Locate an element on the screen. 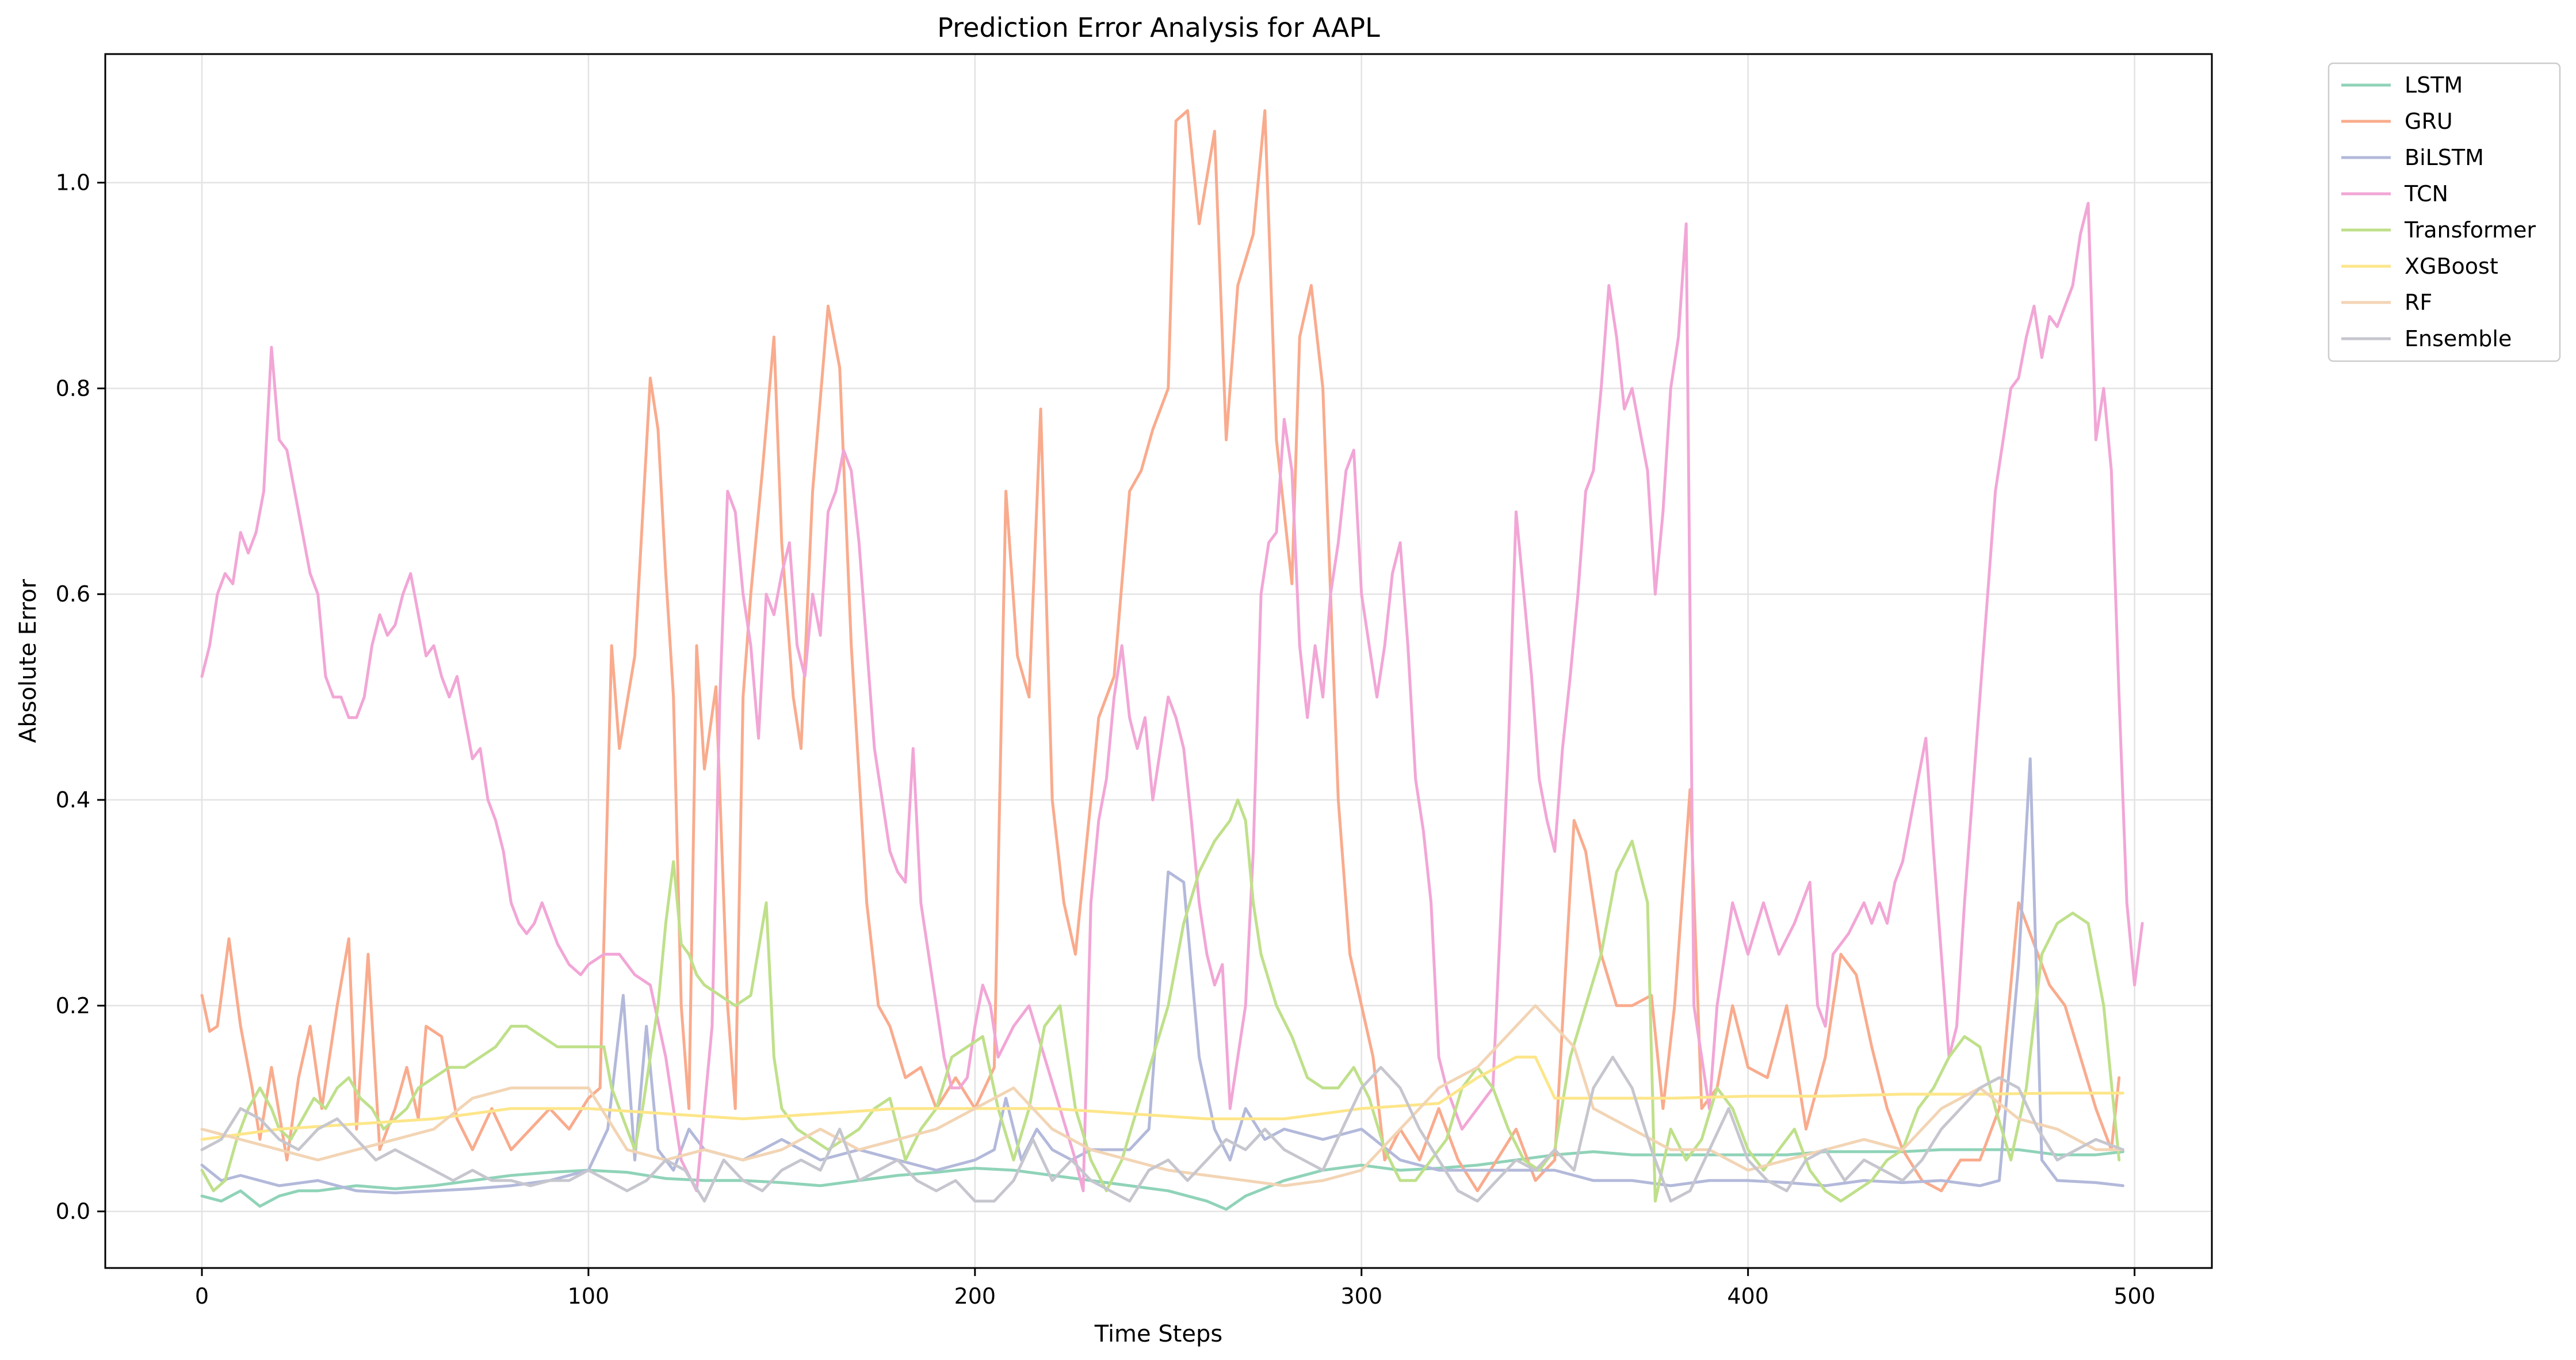 This screenshot has width=2576, height=1360. chart-title: Prediction Error Analysis for AAPL is located at coordinates (1158, 27).